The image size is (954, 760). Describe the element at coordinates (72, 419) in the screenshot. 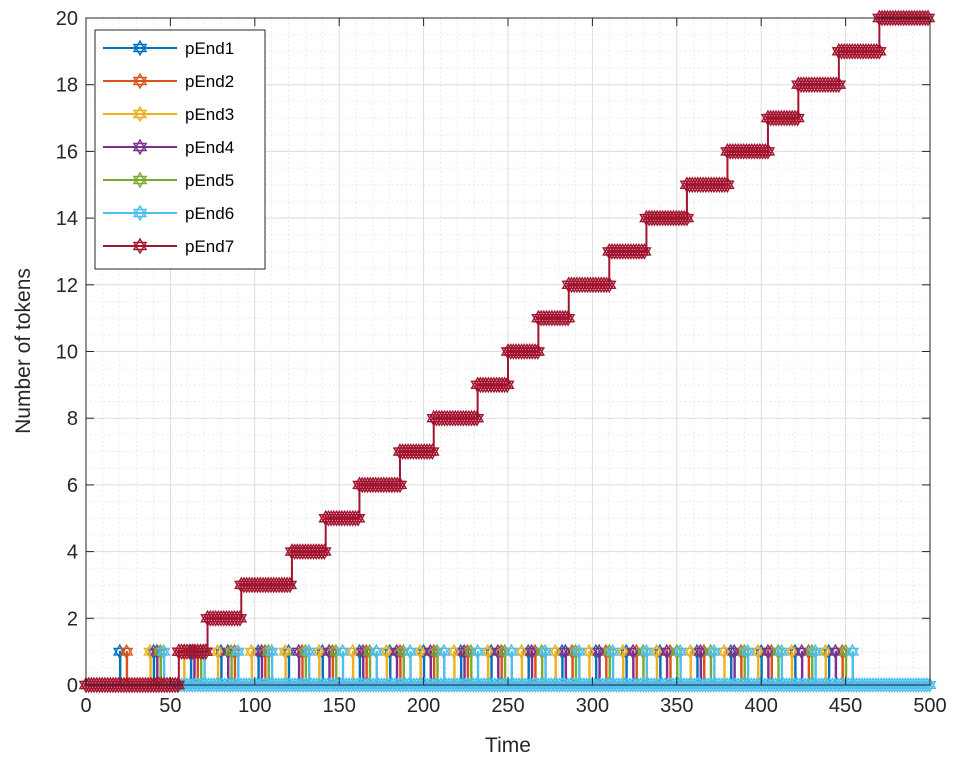

I see `y-tick-label: 8` at that location.